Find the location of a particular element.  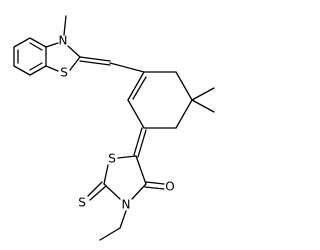

atom-label: O is located at coordinates (169, 187).